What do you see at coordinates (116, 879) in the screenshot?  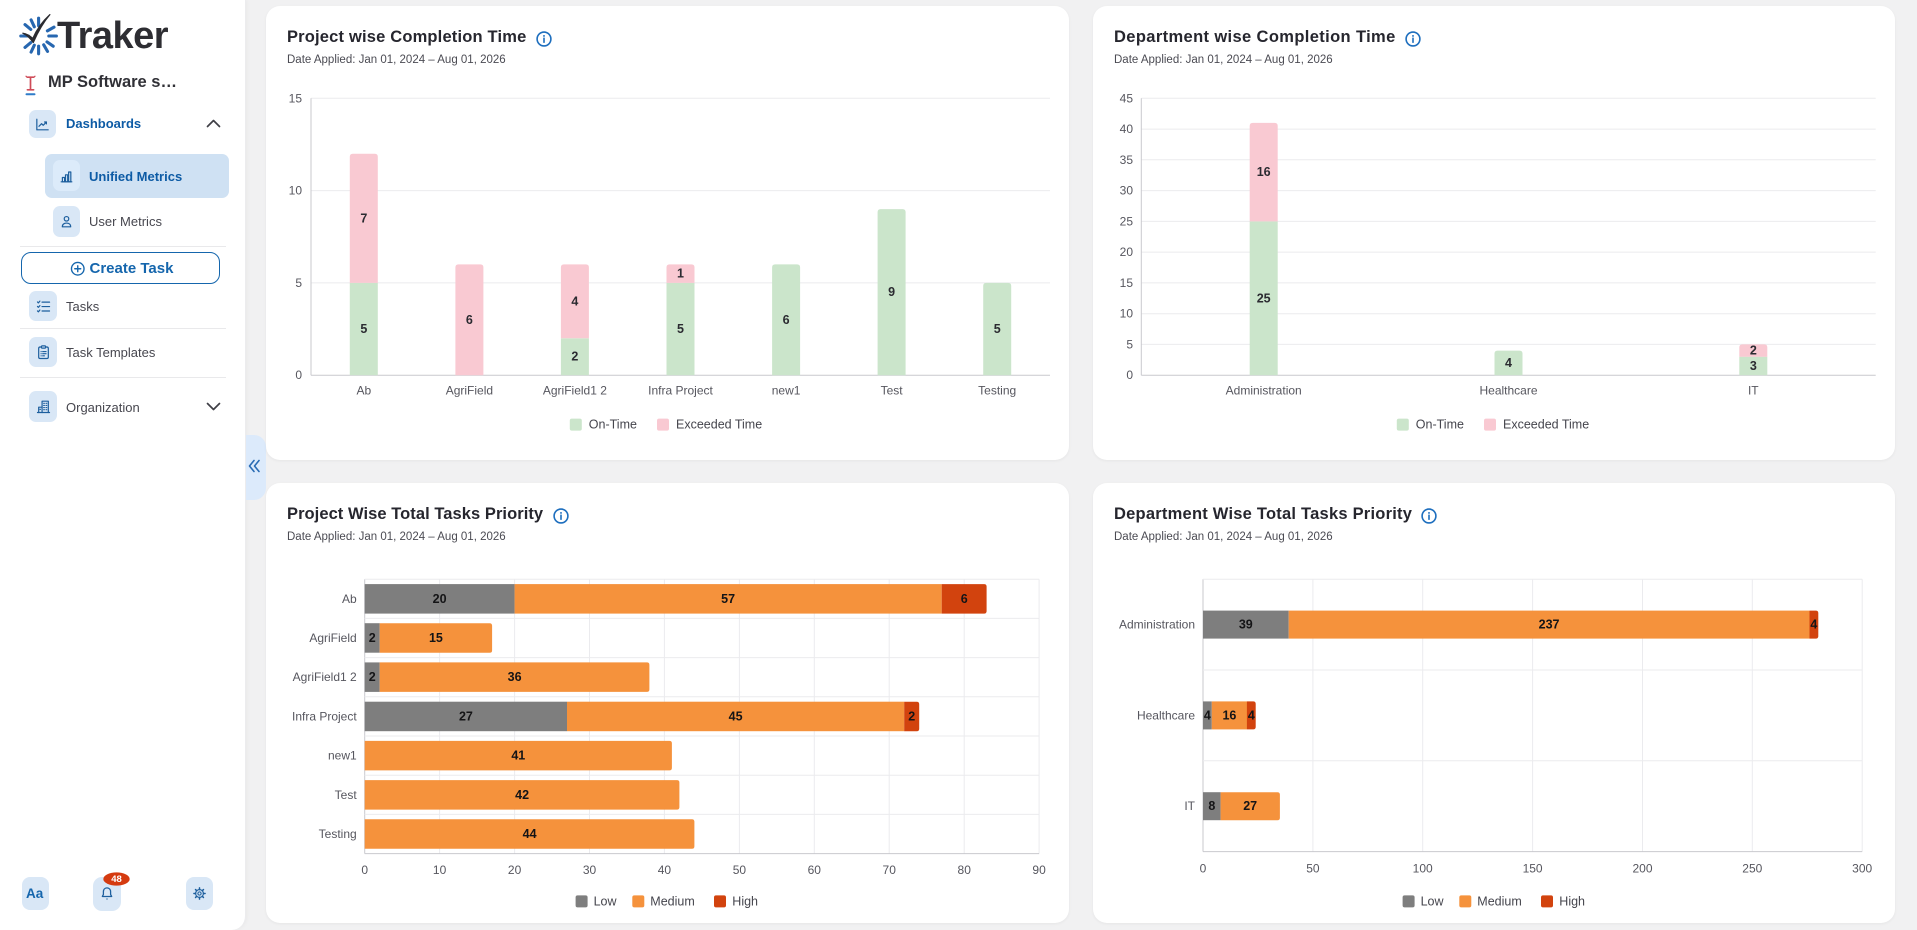 I see `svg-text: 48` at bounding box center [116, 879].